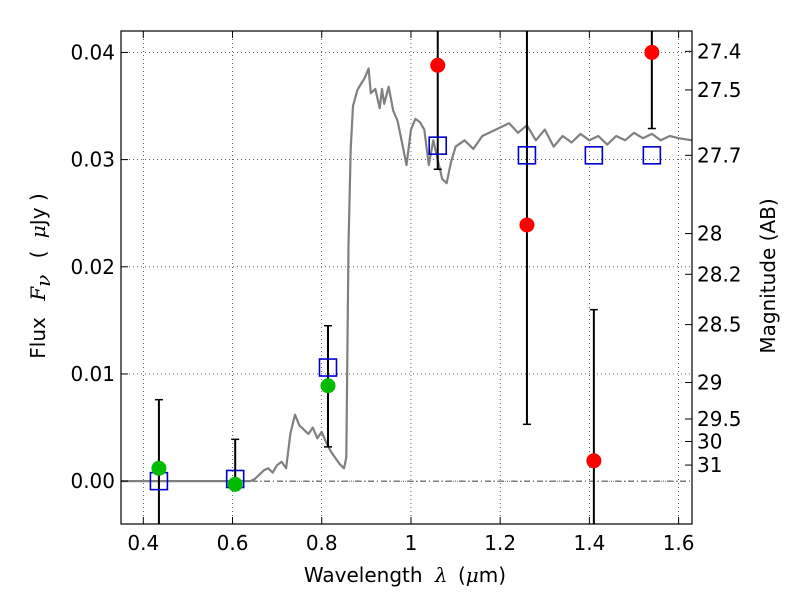  I want to click on y-tick-label: 0.01, so click(92, 374).